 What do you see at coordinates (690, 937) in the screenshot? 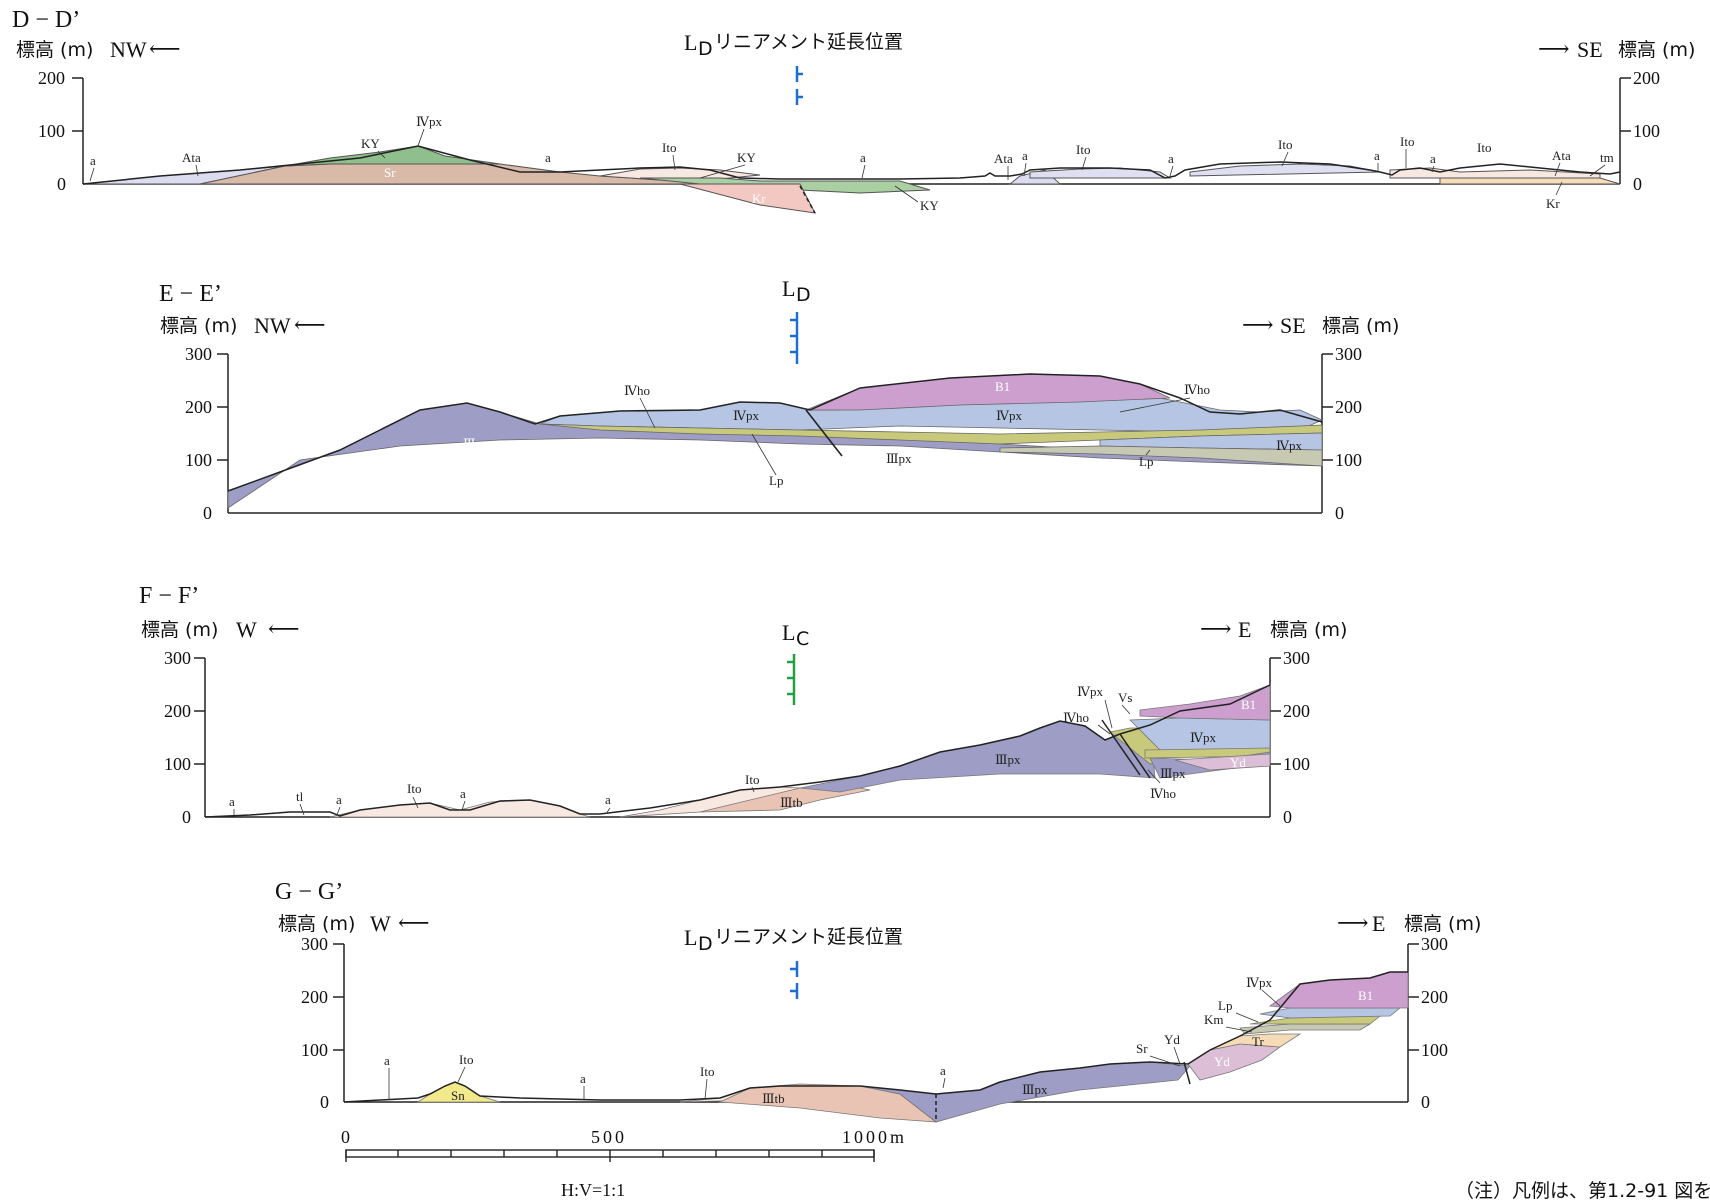
I see `section-g-lineament-letter: L` at bounding box center [690, 937].